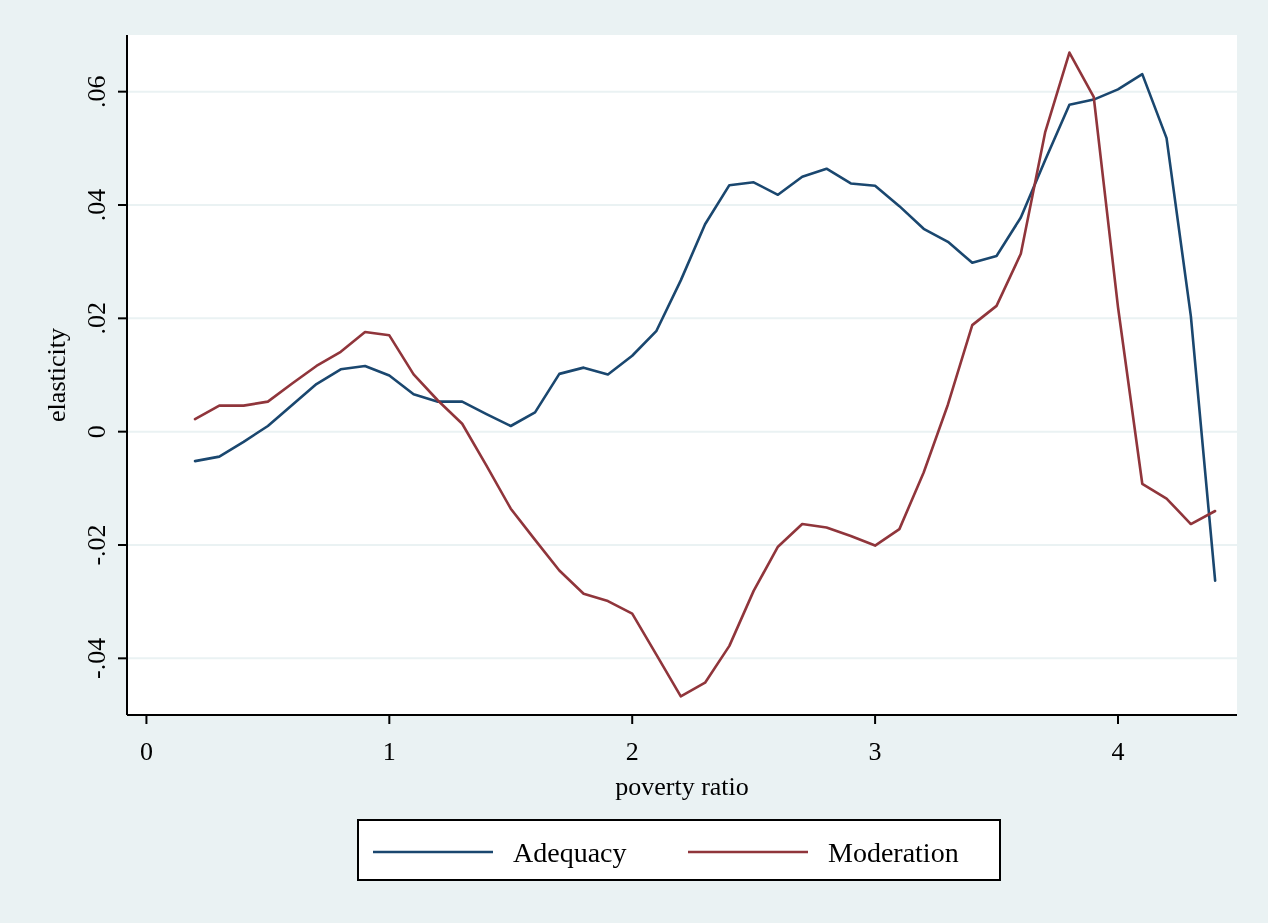 The height and width of the screenshot is (923, 1268). Describe the element at coordinates (570, 852) in the screenshot. I see `legend-label: Adequacy` at that location.